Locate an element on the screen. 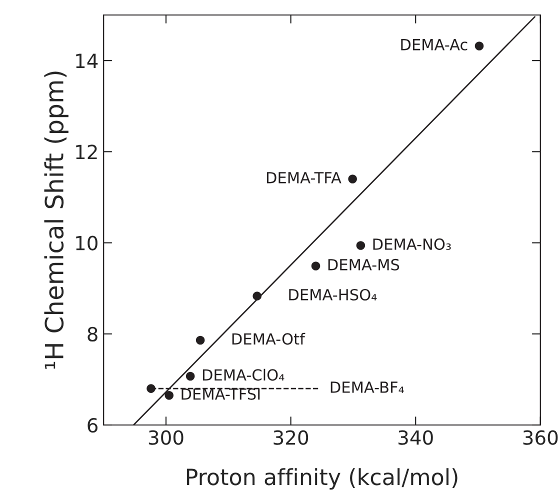 The width and height of the screenshot is (560, 500). y-axis-title: ¹H Chemical Shift (ppm) is located at coordinates (56, 220).